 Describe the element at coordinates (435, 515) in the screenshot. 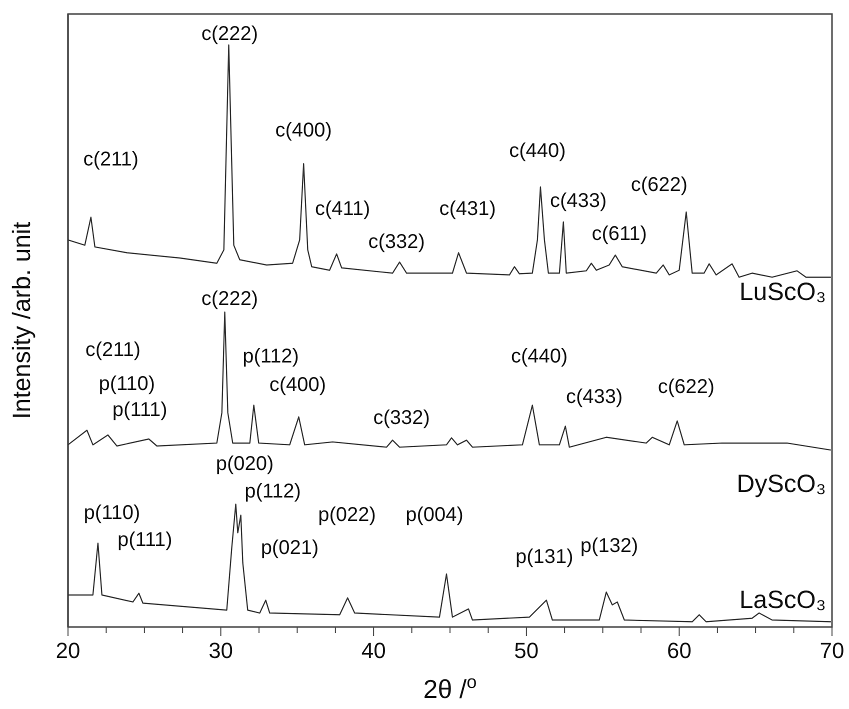

I see `annotation: p(004)` at that location.